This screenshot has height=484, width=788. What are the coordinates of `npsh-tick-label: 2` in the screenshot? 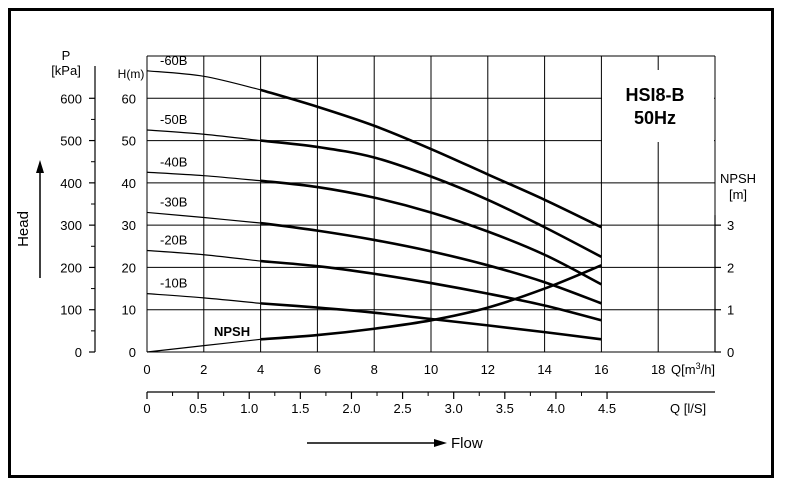 It's located at (730, 267).